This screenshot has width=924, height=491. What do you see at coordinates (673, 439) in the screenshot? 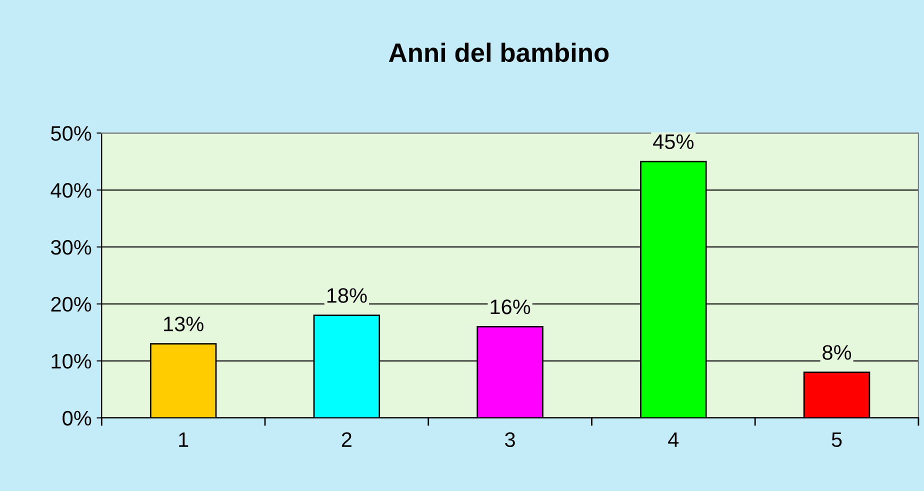
I see `x-tick-label: 4` at bounding box center [673, 439].